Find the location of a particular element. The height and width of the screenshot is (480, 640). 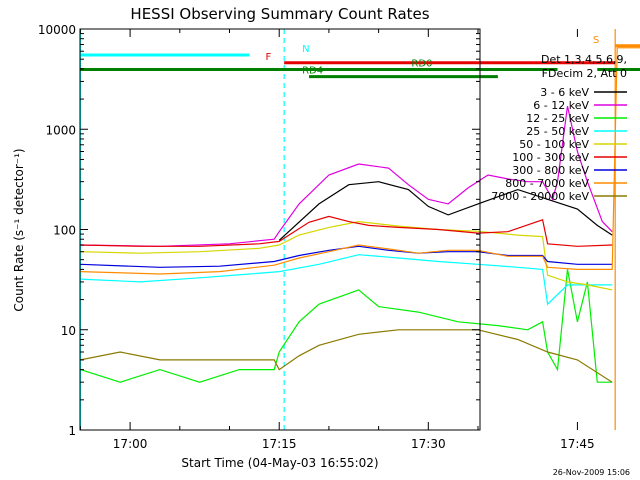

x-tick-label-1: 17:15 is located at coordinates (279, 444).